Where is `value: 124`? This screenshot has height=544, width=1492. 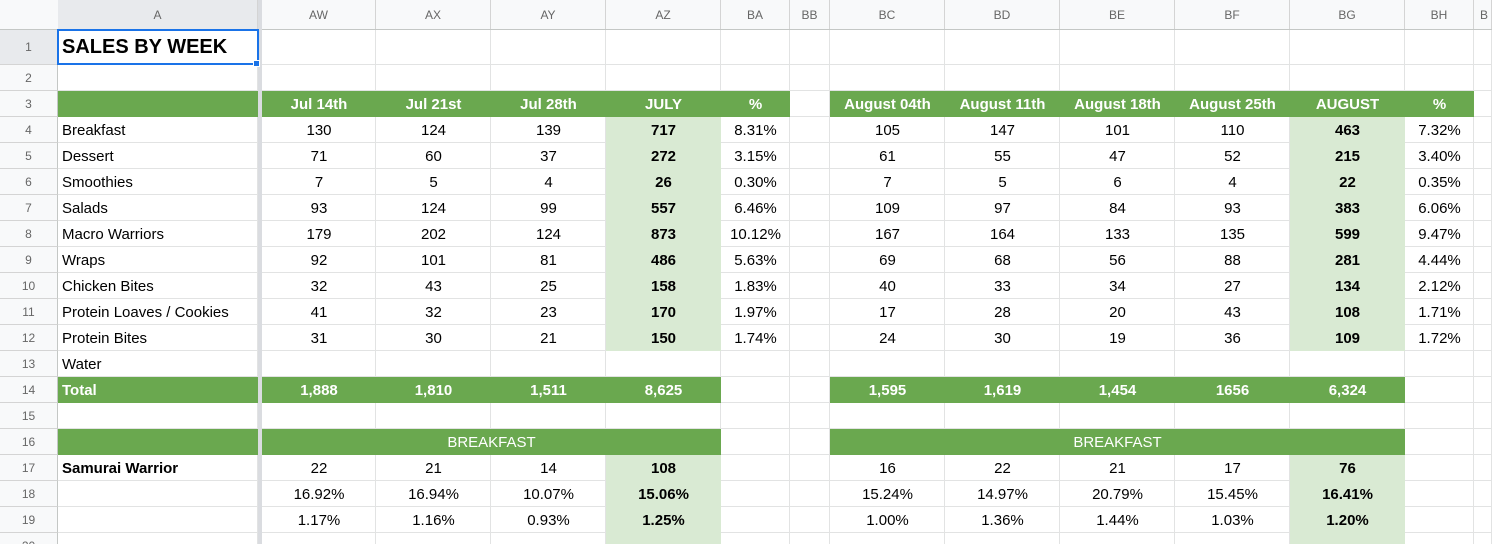 value: 124 is located at coordinates (433, 130).